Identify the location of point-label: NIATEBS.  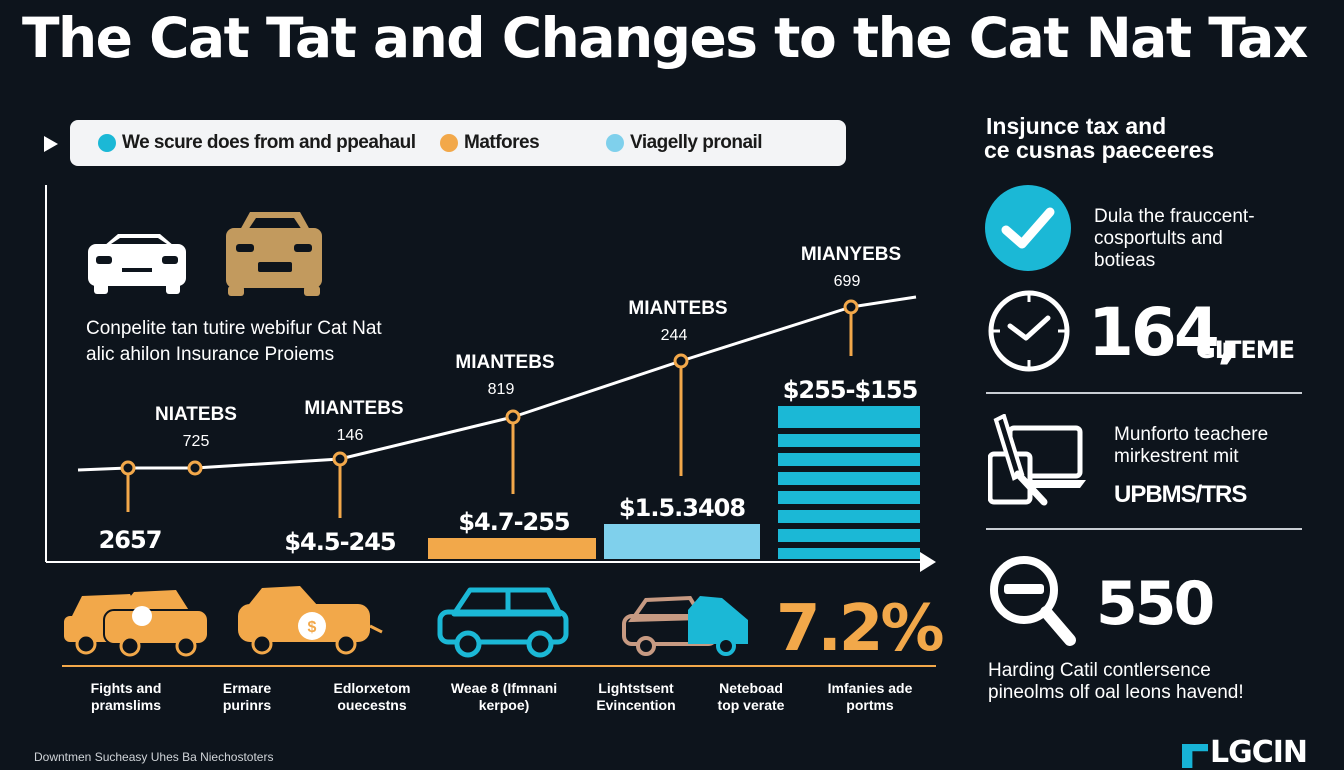
(196, 414).